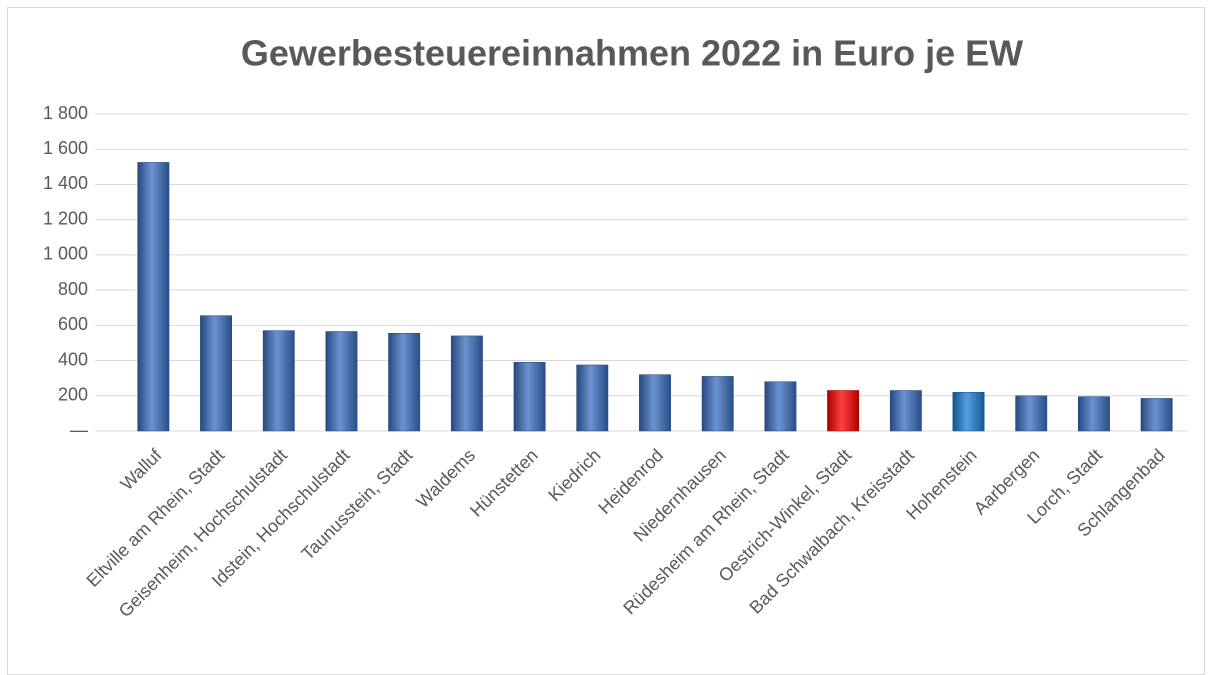 The height and width of the screenshot is (675, 1212). What do you see at coordinates (65, 183) in the screenshot?
I see `y-tick-label: 1 400` at bounding box center [65, 183].